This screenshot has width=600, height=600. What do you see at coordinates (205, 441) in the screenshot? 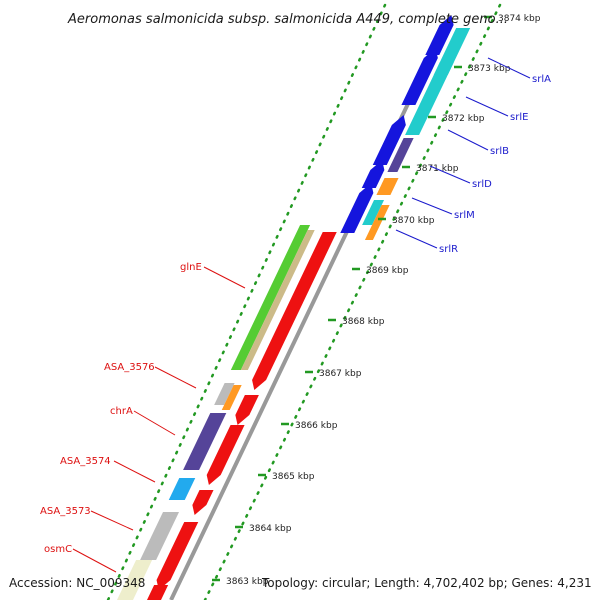
I see `gene-chrA-slate` at bounding box center [205, 441].